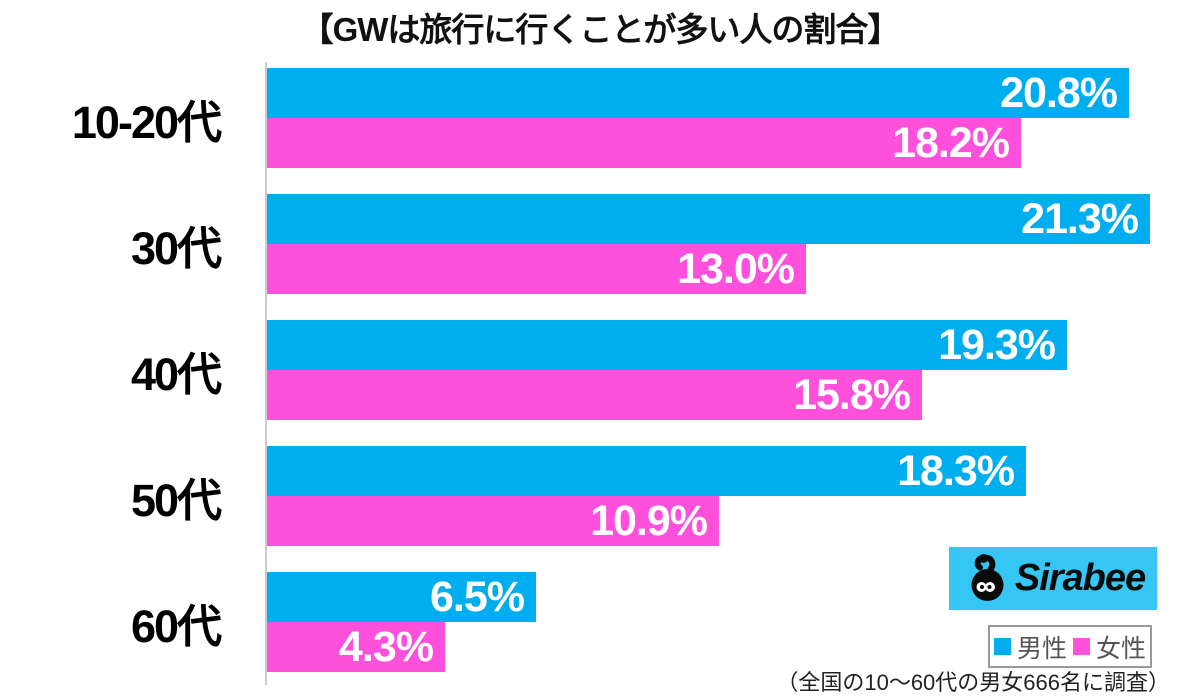 This screenshot has height=699, width=1200. I want to click on value-label: 18.3%, so click(956, 471).